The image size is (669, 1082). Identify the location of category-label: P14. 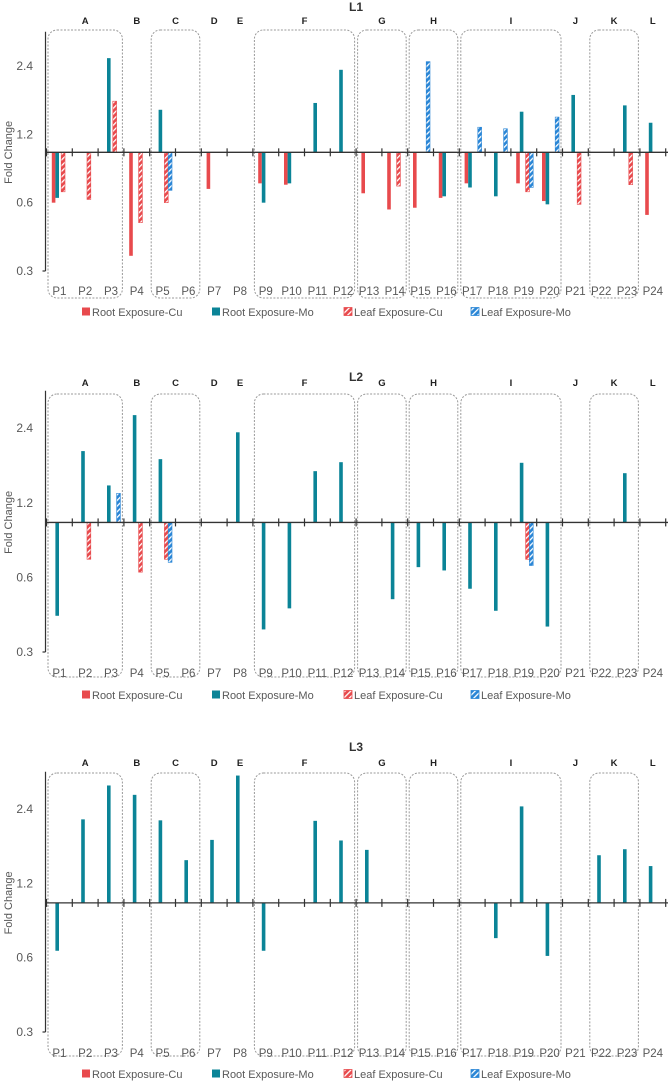
(395, 674).